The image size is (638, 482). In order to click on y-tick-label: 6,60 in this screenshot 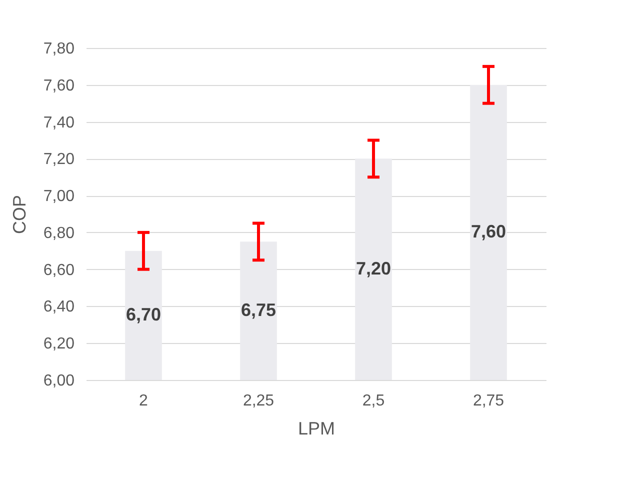, I will do `click(59, 270)`.